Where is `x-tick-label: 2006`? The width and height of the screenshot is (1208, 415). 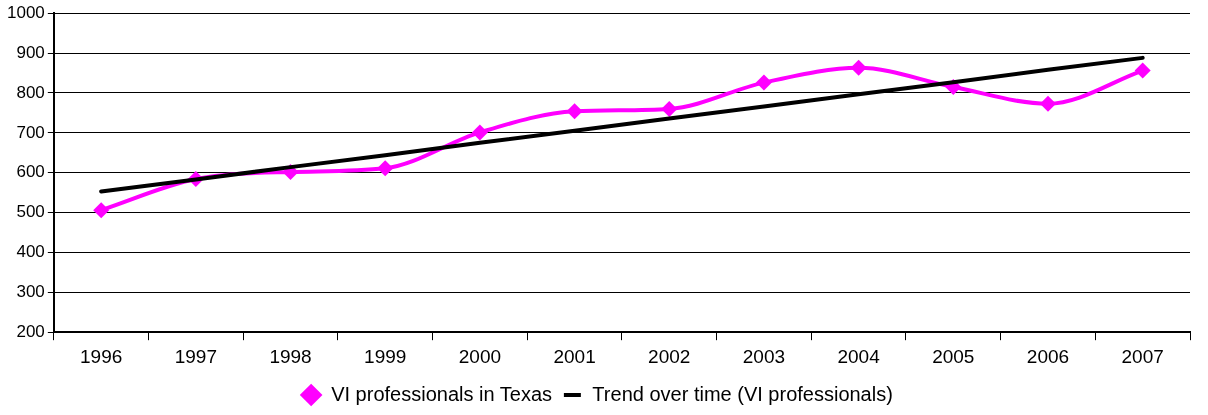
x-tick-label: 2006 is located at coordinates (1048, 356).